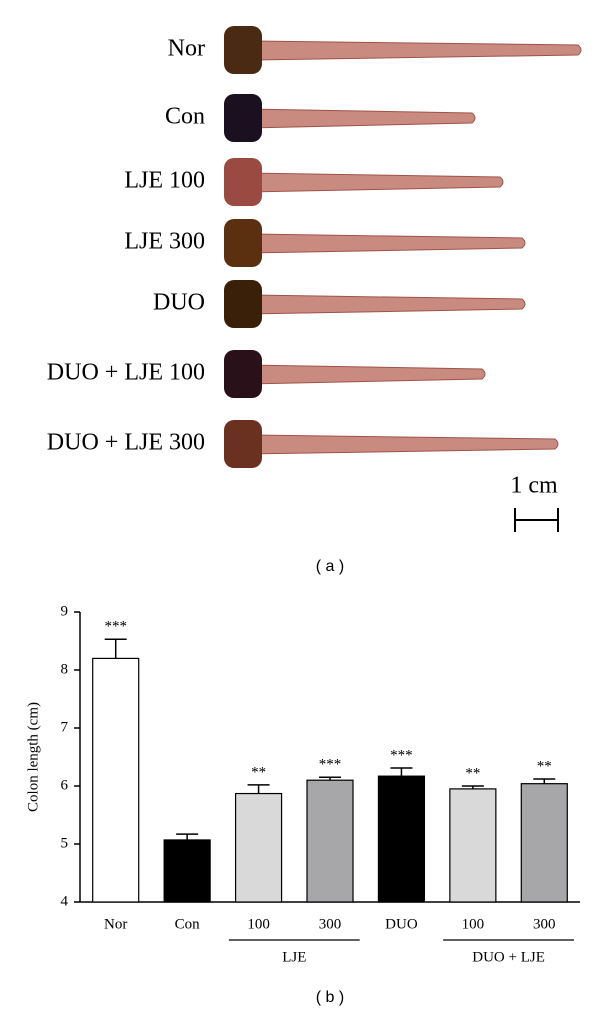 The height and width of the screenshot is (1022, 600). What do you see at coordinates (65, 785) in the screenshot?
I see `y-tick-label: 6` at bounding box center [65, 785].